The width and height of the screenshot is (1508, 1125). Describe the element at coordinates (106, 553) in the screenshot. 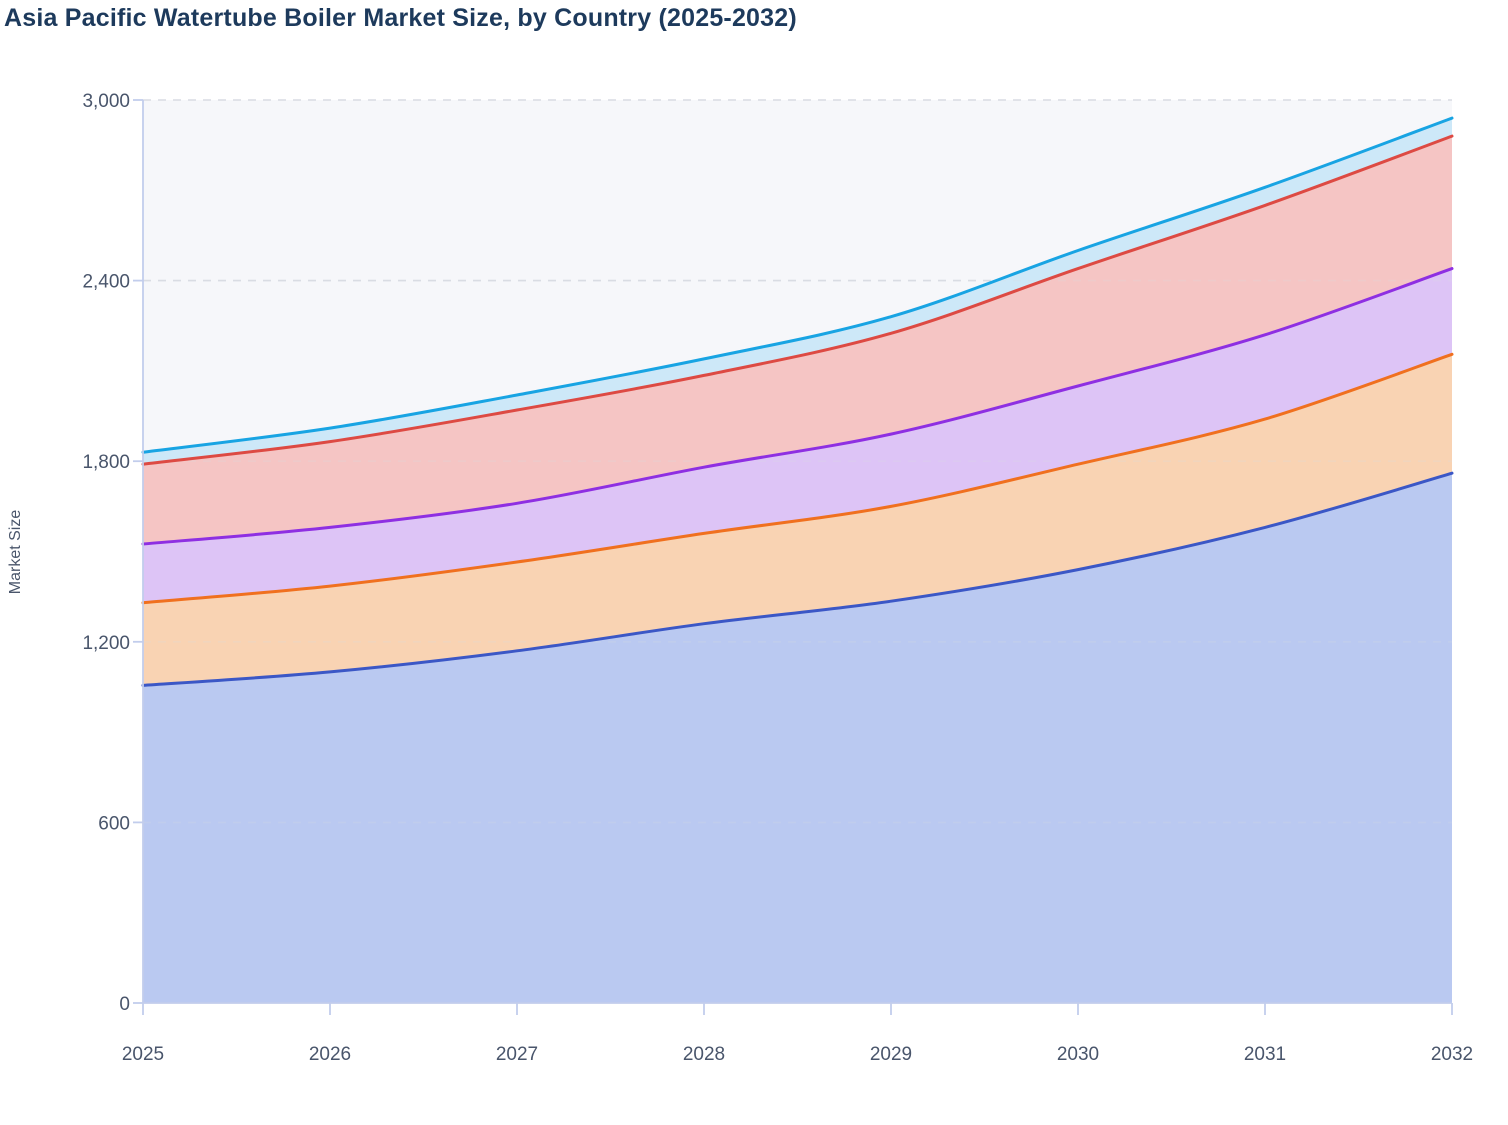

I see `y-tick-labels: 0 600 1,200 1,800 2,400 3,000` at that location.